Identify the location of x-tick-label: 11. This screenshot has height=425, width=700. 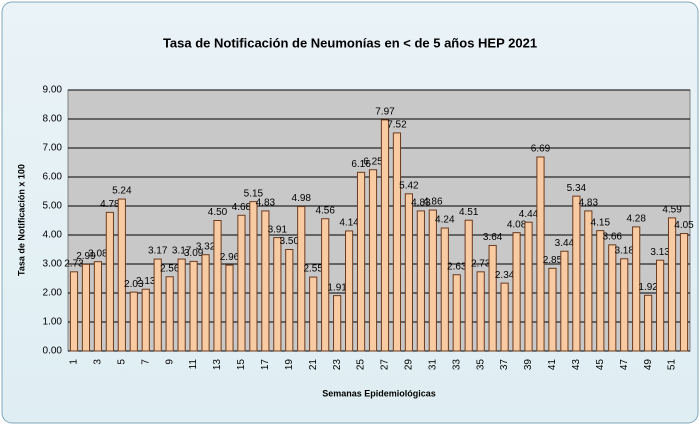
(193, 364).